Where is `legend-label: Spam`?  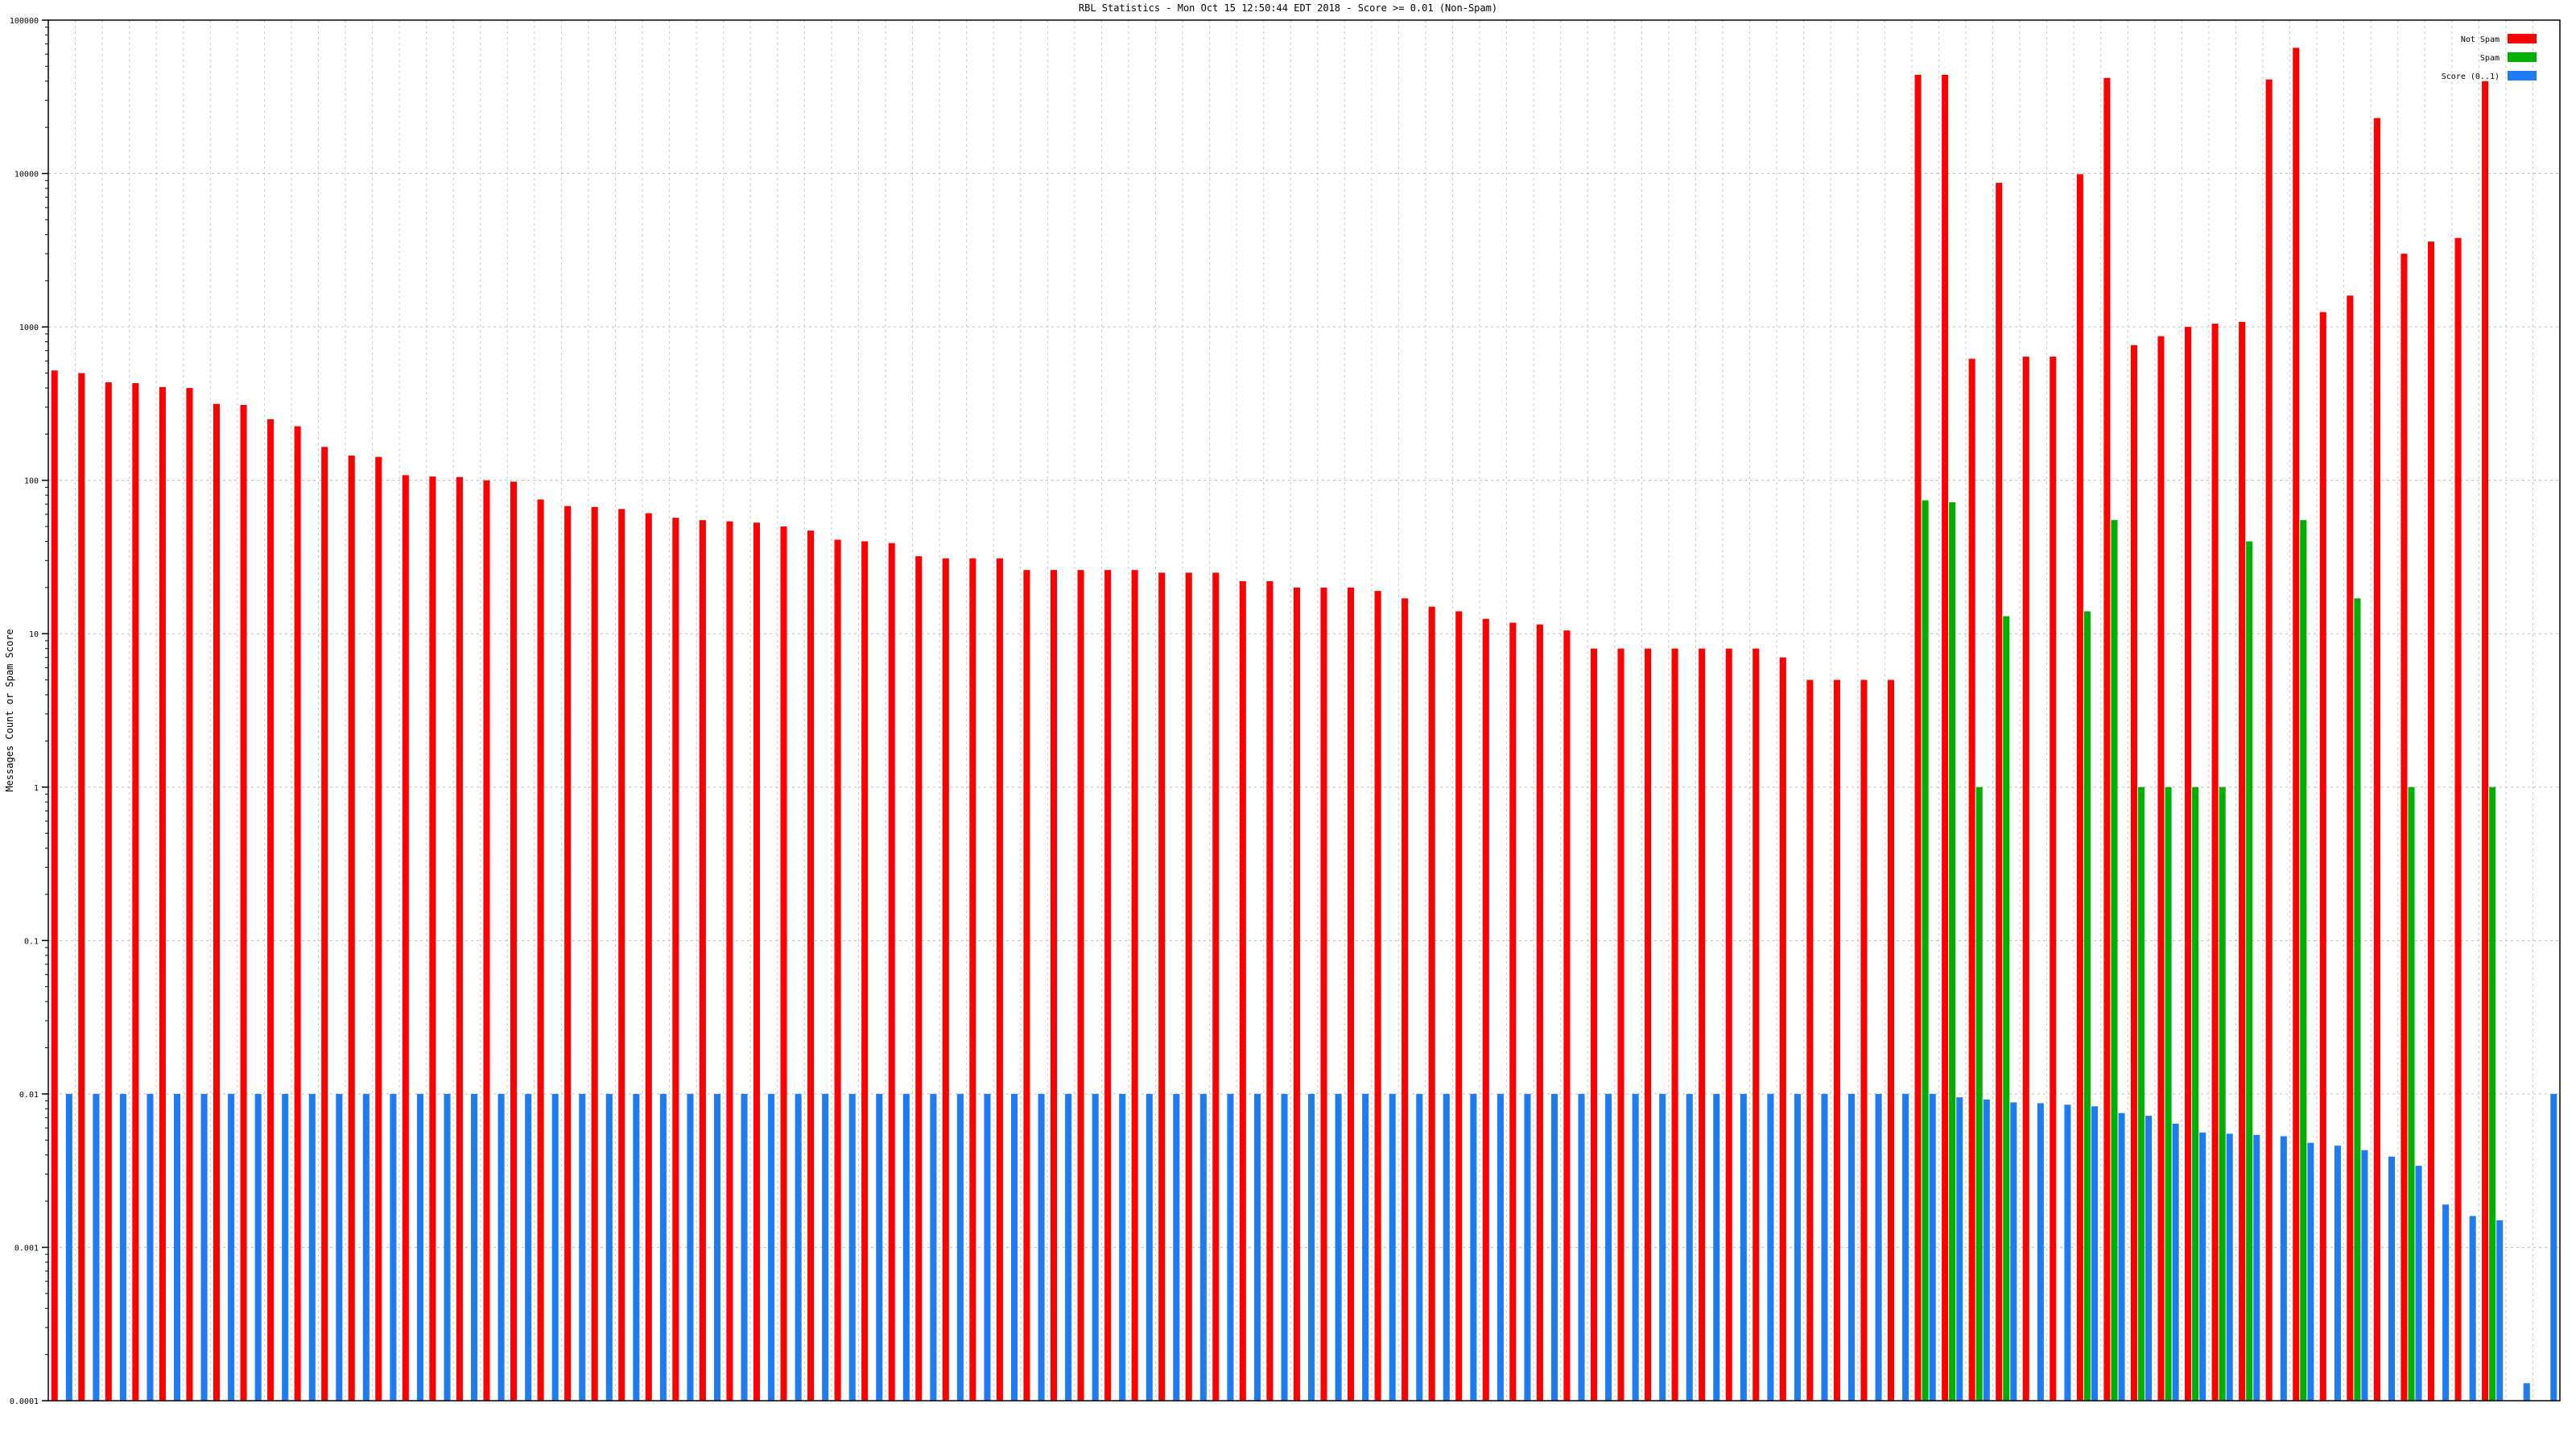
legend-label: Spam is located at coordinates (2490, 58).